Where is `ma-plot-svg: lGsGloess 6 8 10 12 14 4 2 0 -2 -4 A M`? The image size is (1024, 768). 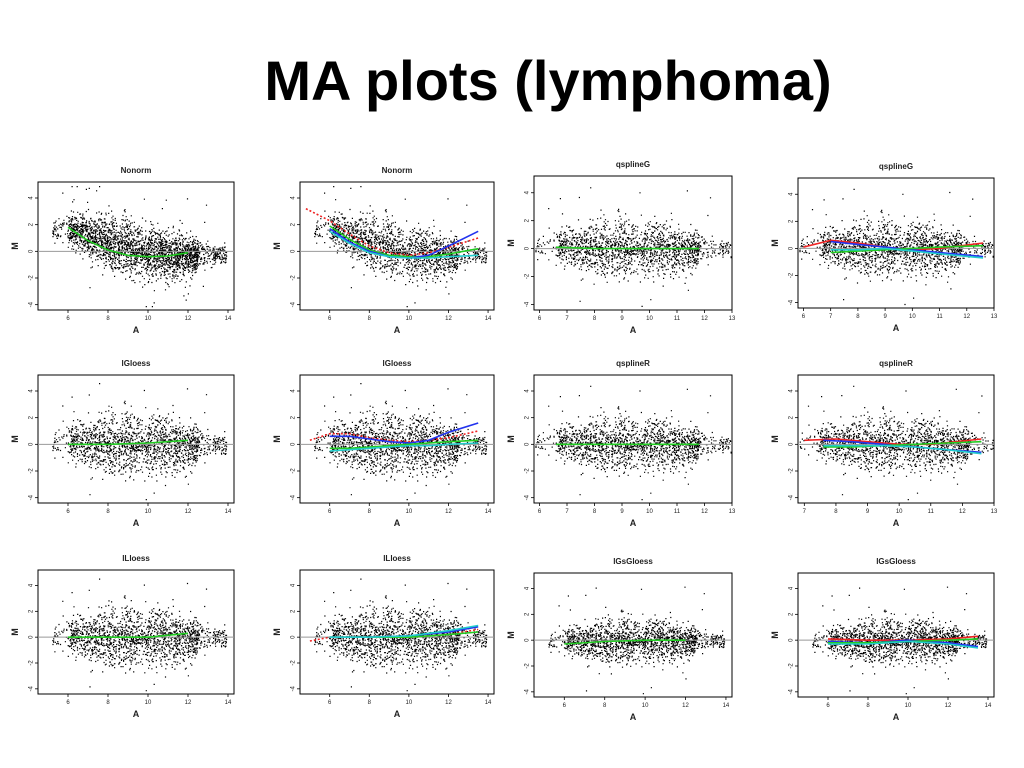 ma-plot-svg: lGsGloess 6 8 10 12 14 4 2 0 -2 -4 A M is located at coordinates (619, 639).